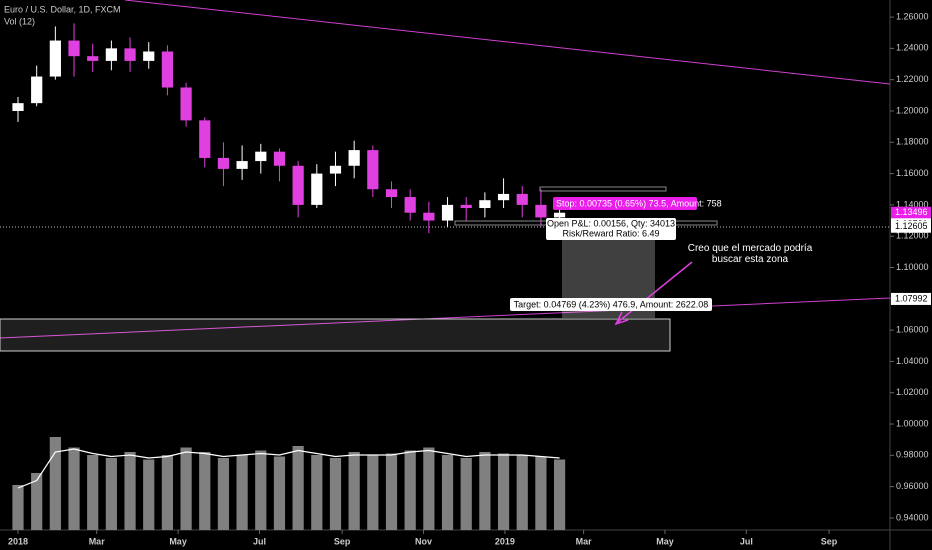 The width and height of the screenshot is (932, 550). I want to click on y-tick-label: 0.94000, so click(912, 517).